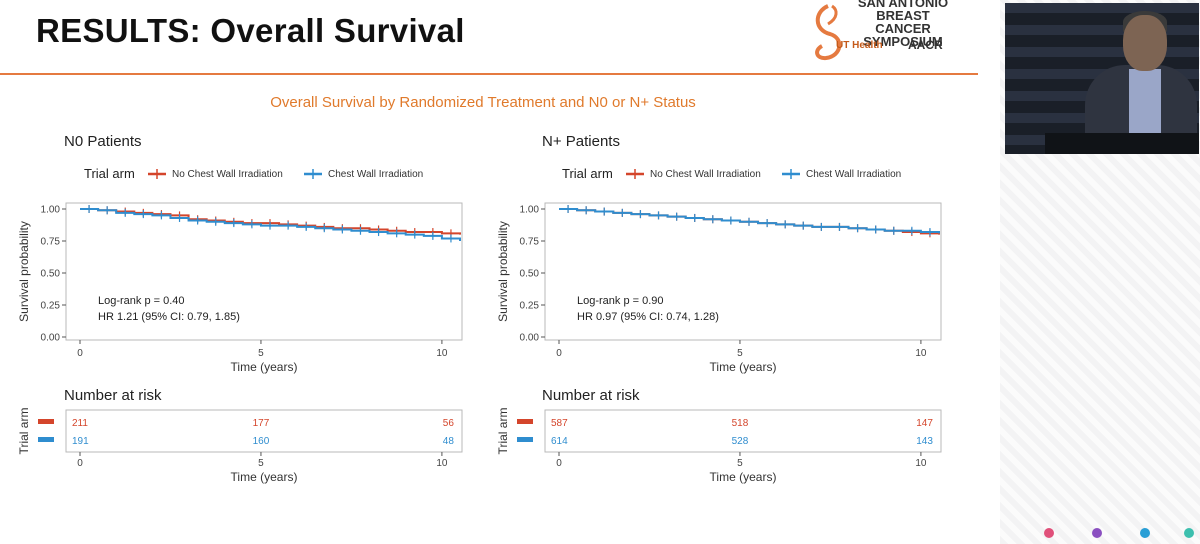 The height and width of the screenshot is (544, 1200). Describe the element at coordinates (559, 441) in the screenshot. I see `risk-count: 614` at that location.